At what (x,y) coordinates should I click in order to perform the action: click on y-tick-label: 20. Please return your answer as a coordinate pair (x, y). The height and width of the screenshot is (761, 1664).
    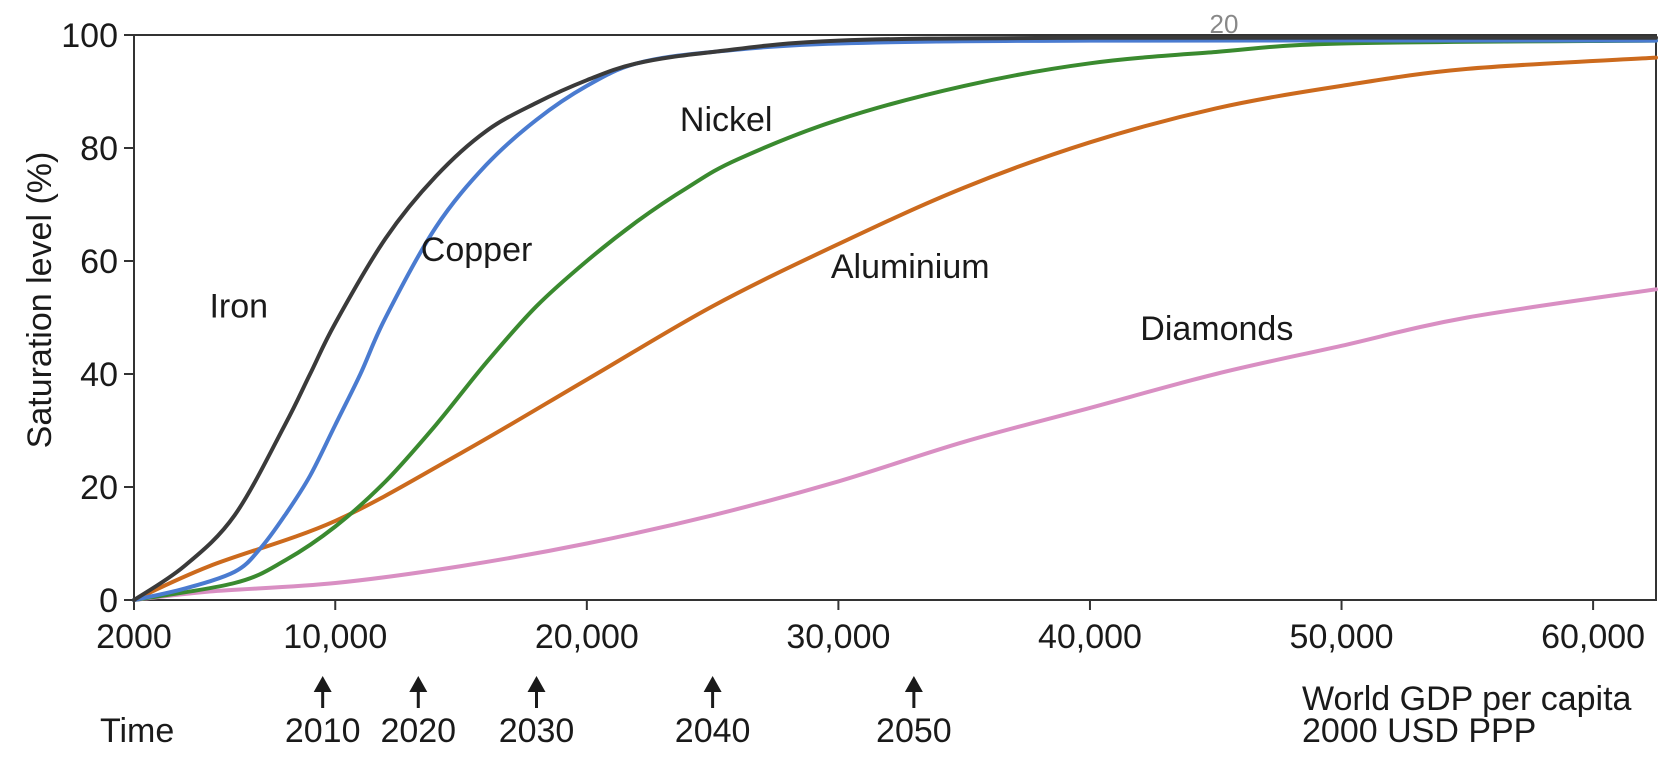
    Looking at the image, I should click on (99, 488).